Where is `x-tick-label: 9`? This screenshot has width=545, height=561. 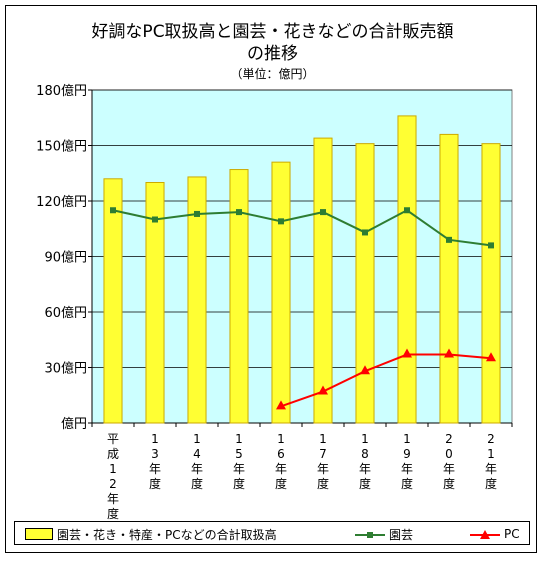 x-tick-label: 9 is located at coordinates (407, 454).